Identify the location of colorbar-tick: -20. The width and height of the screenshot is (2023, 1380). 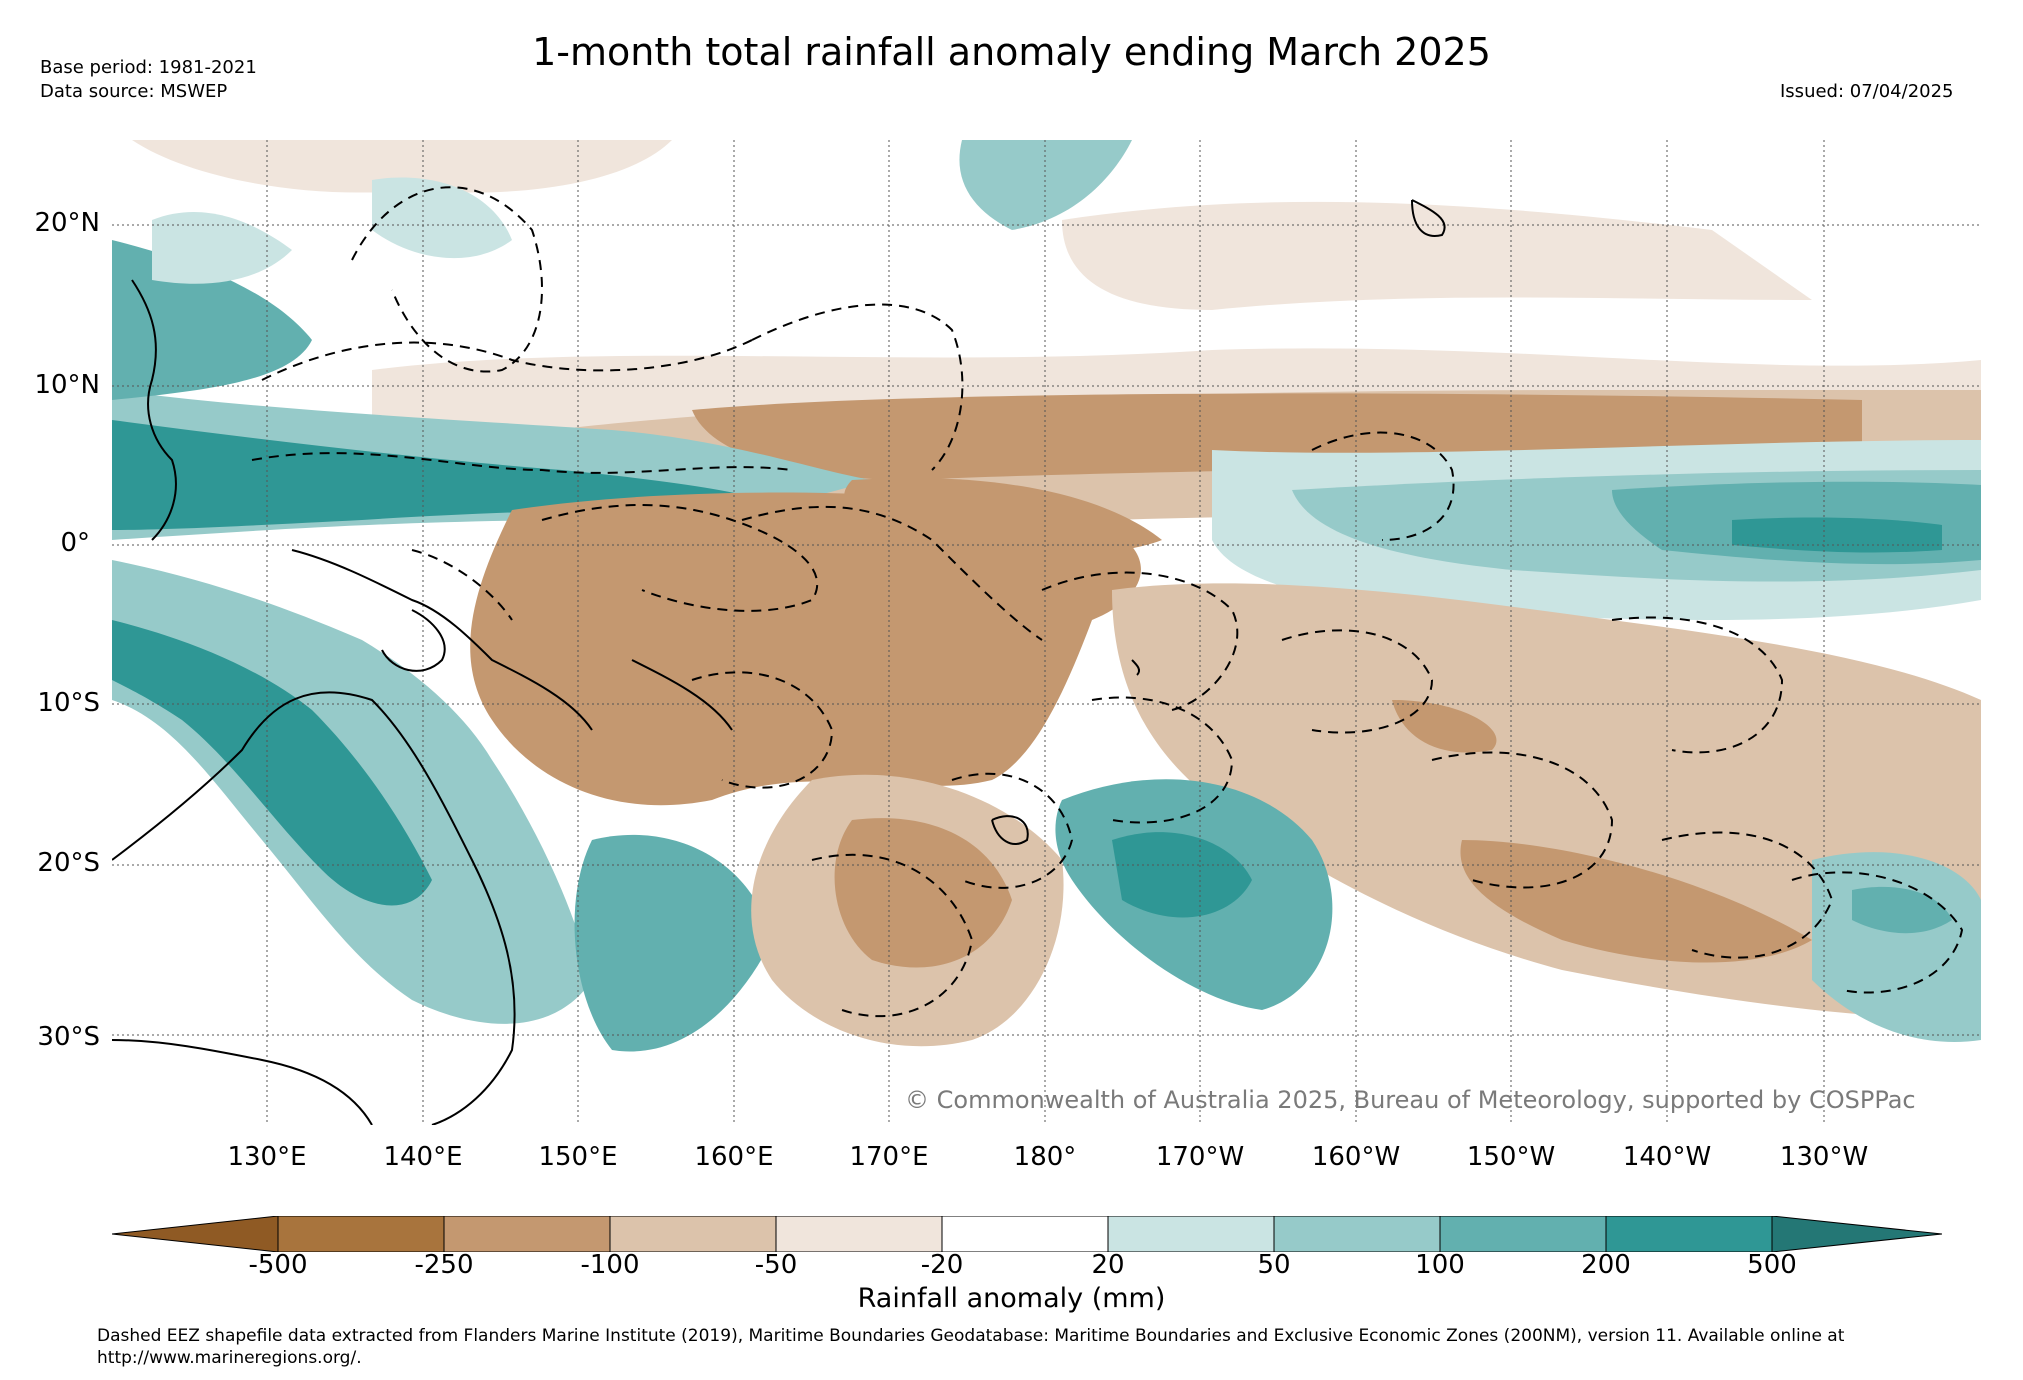
(942, 1265).